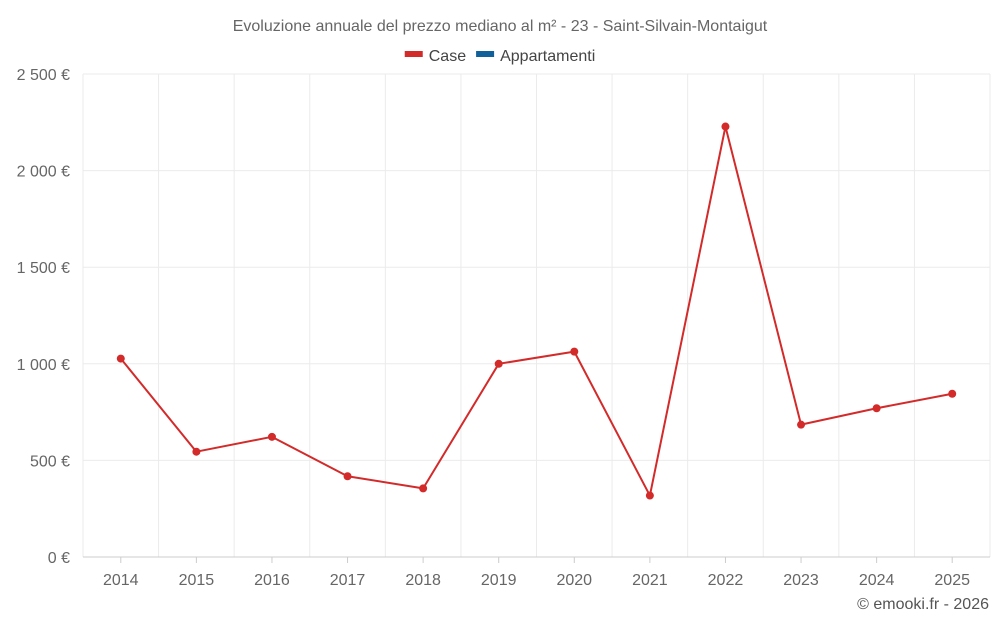 This screenshot has height=630, width=1000. Describe the element at coordinates (499, 580) in the screenshot. I see `x-tick-label: 2019` at that location.